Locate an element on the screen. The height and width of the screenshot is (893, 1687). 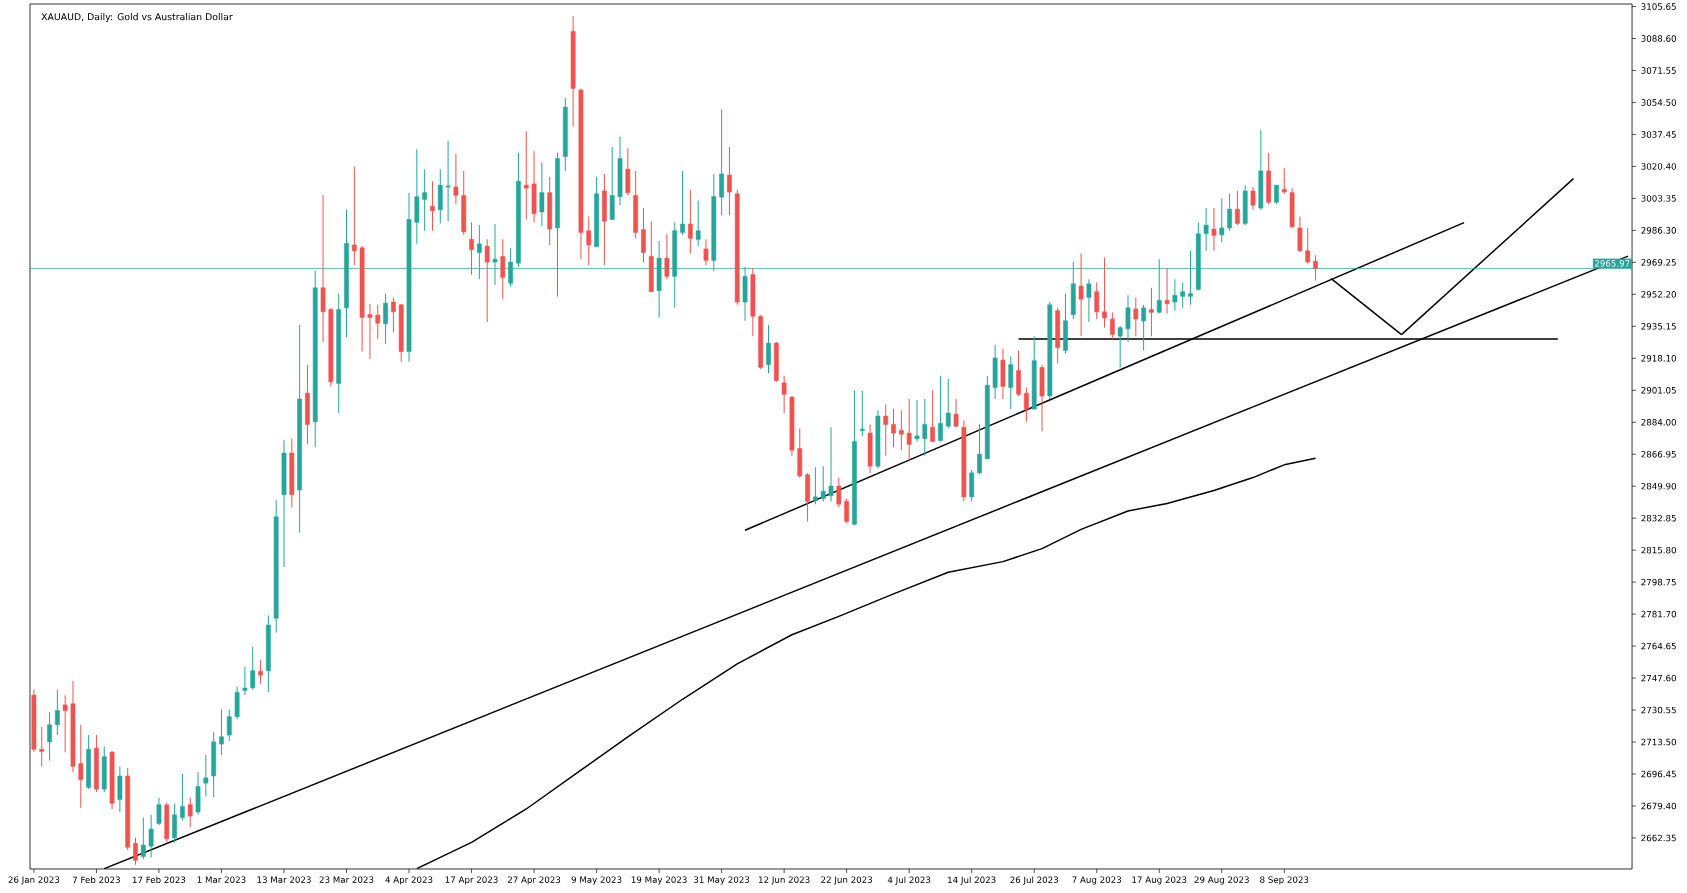
y-tick-label: 2747.60 is located at coordinates (1658, 678).